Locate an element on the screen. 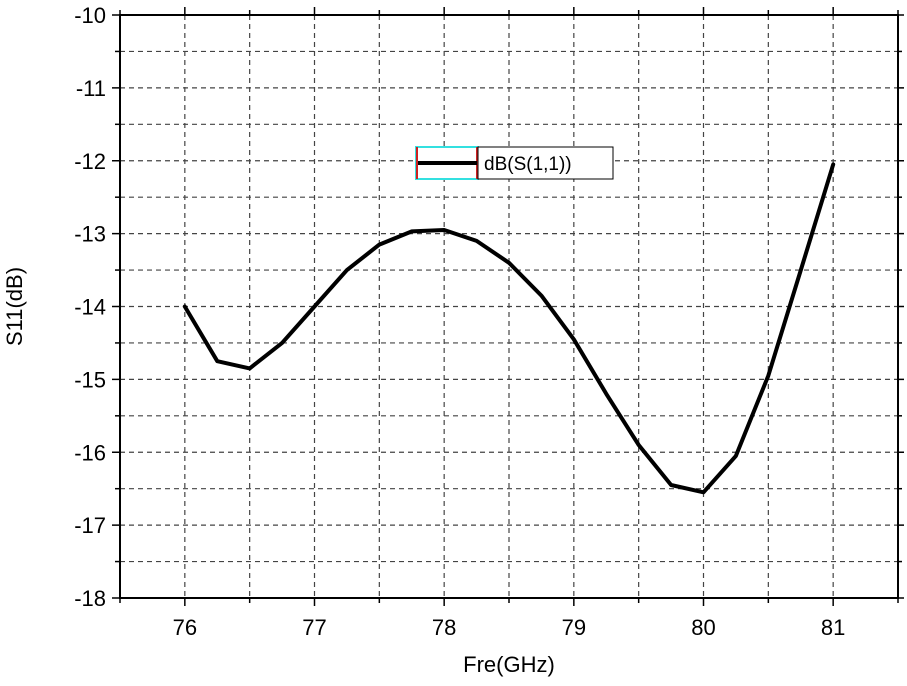  x-tick-label: 81 is located at coordinates (833, 627).